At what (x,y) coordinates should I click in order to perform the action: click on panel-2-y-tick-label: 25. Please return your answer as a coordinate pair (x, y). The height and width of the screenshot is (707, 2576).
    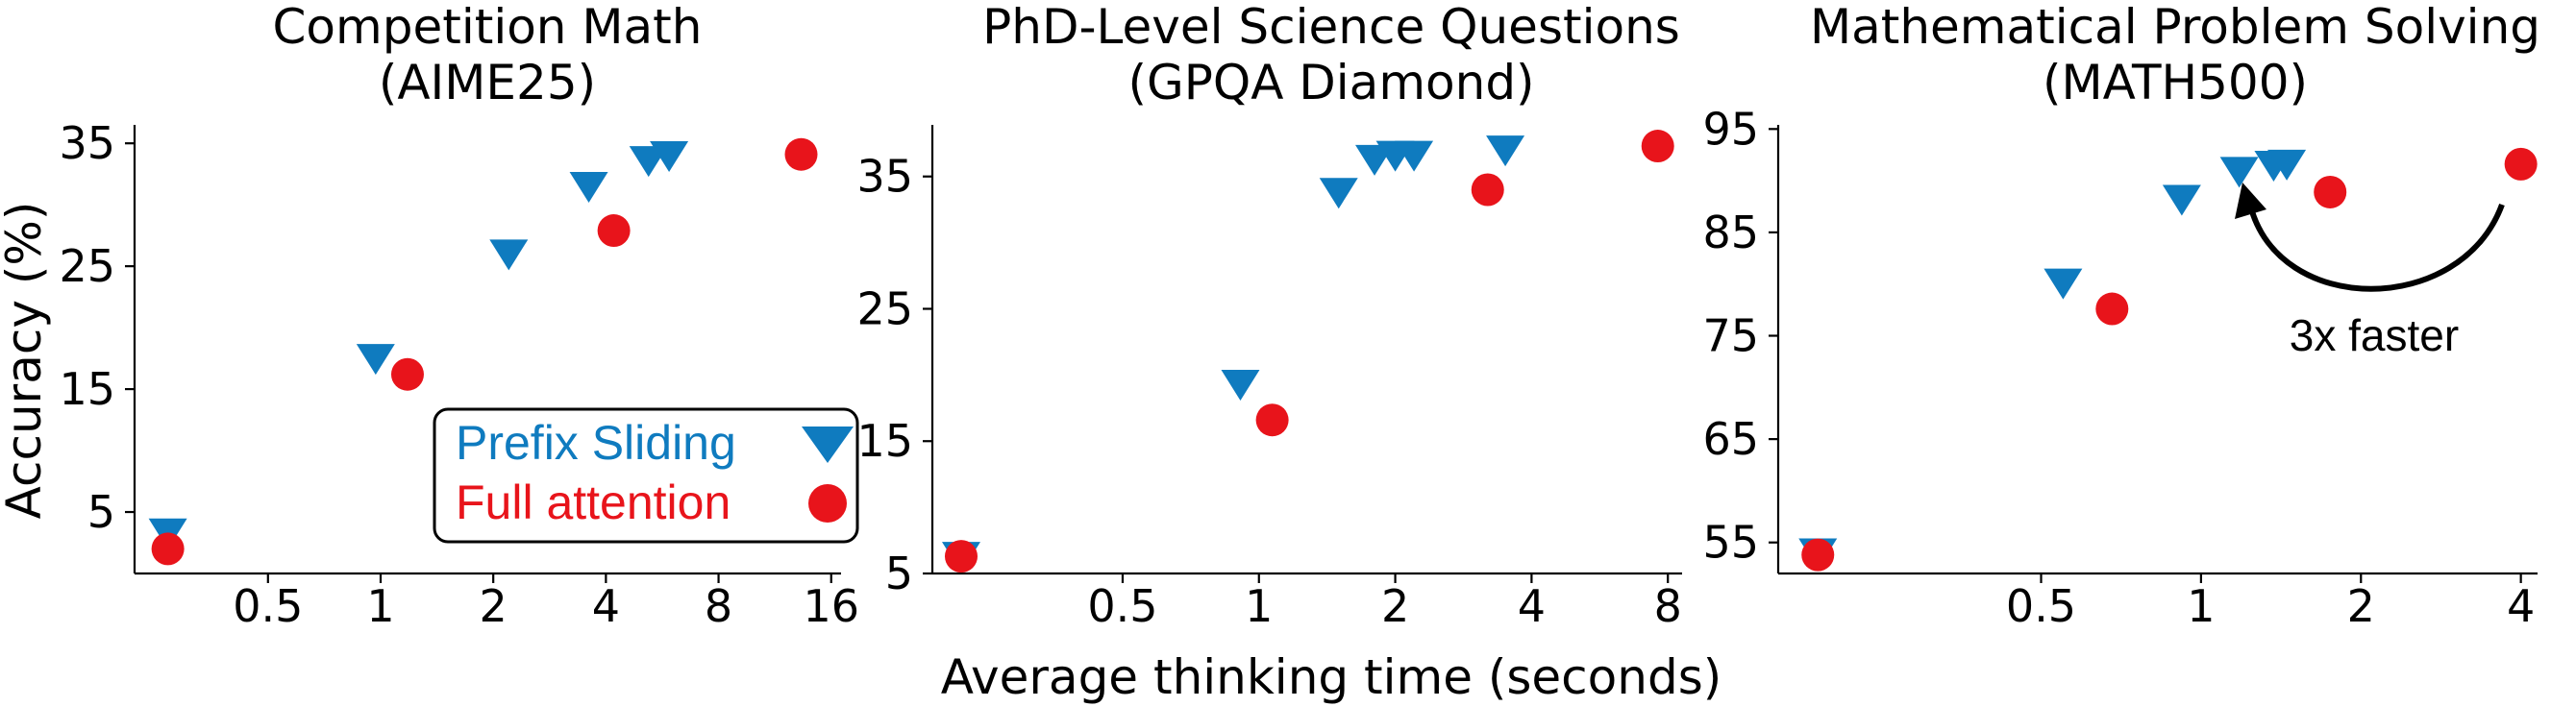
    Looking at the image, I should click on (885, 308).